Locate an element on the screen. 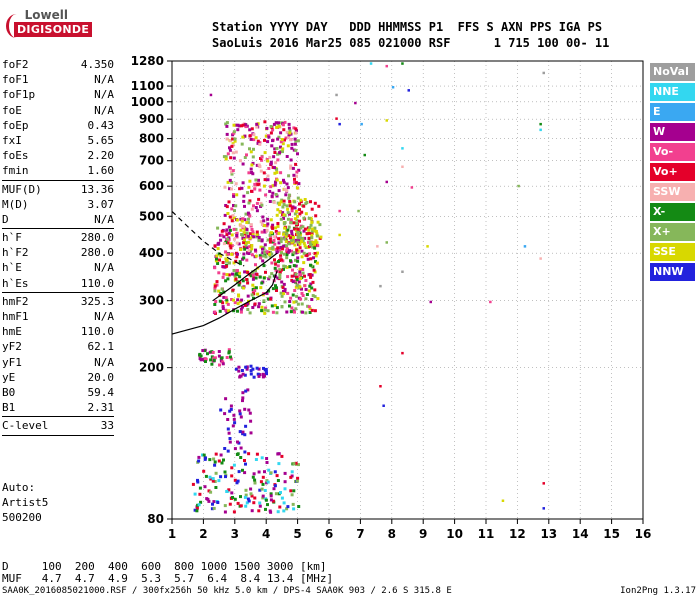  legend-item-w: W is located at coordinates (672, 132).